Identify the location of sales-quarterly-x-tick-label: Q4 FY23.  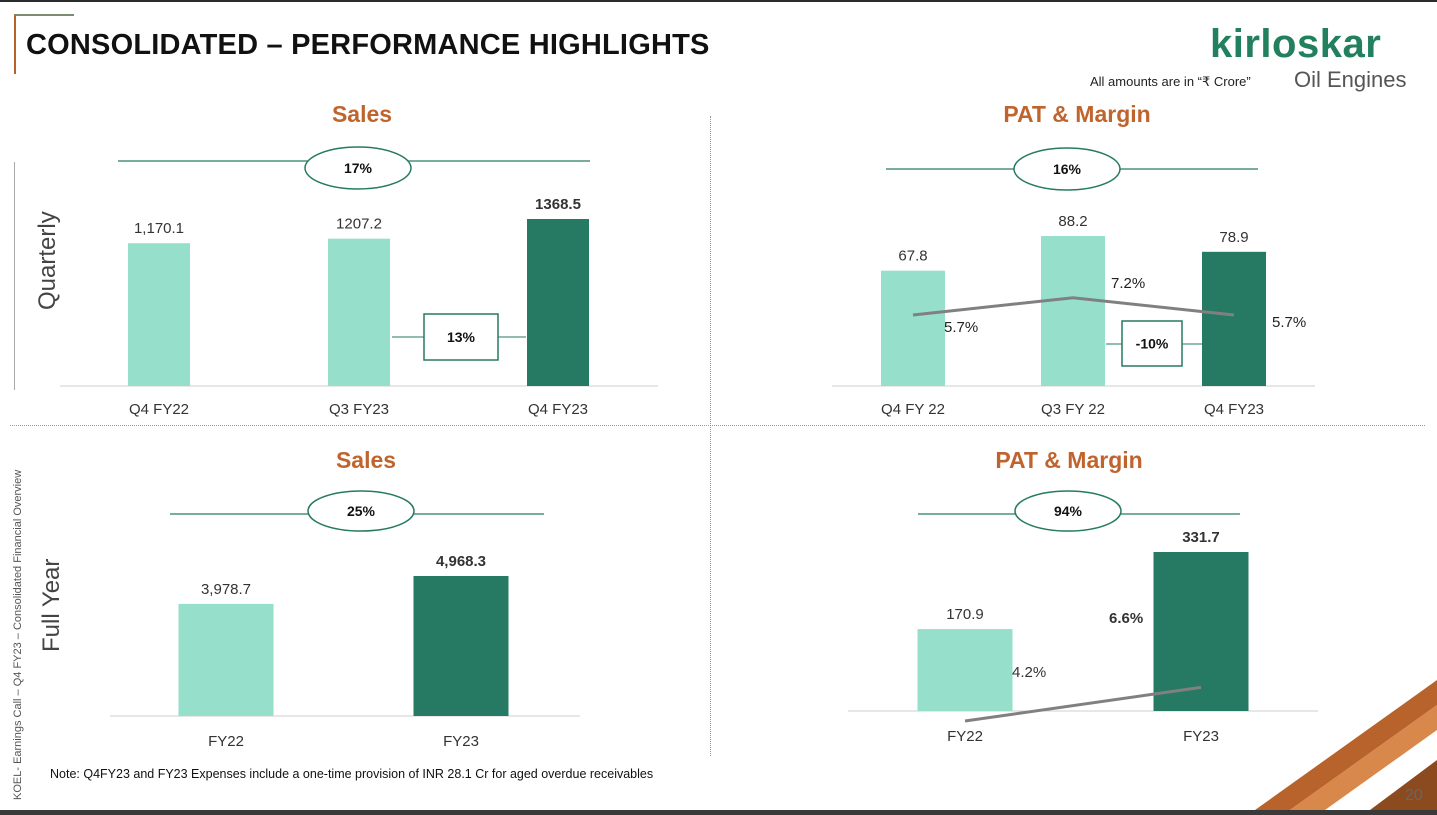
(558, 409).